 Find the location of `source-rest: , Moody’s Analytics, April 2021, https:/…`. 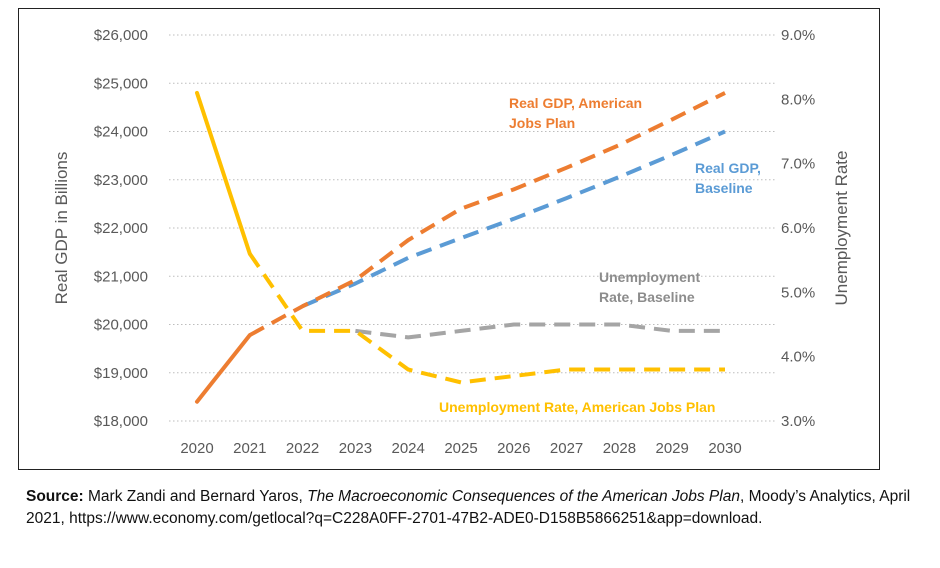

source-rest: , Moody’s Analytics, April 2021, https:/… is located at coordinates (468, 507).